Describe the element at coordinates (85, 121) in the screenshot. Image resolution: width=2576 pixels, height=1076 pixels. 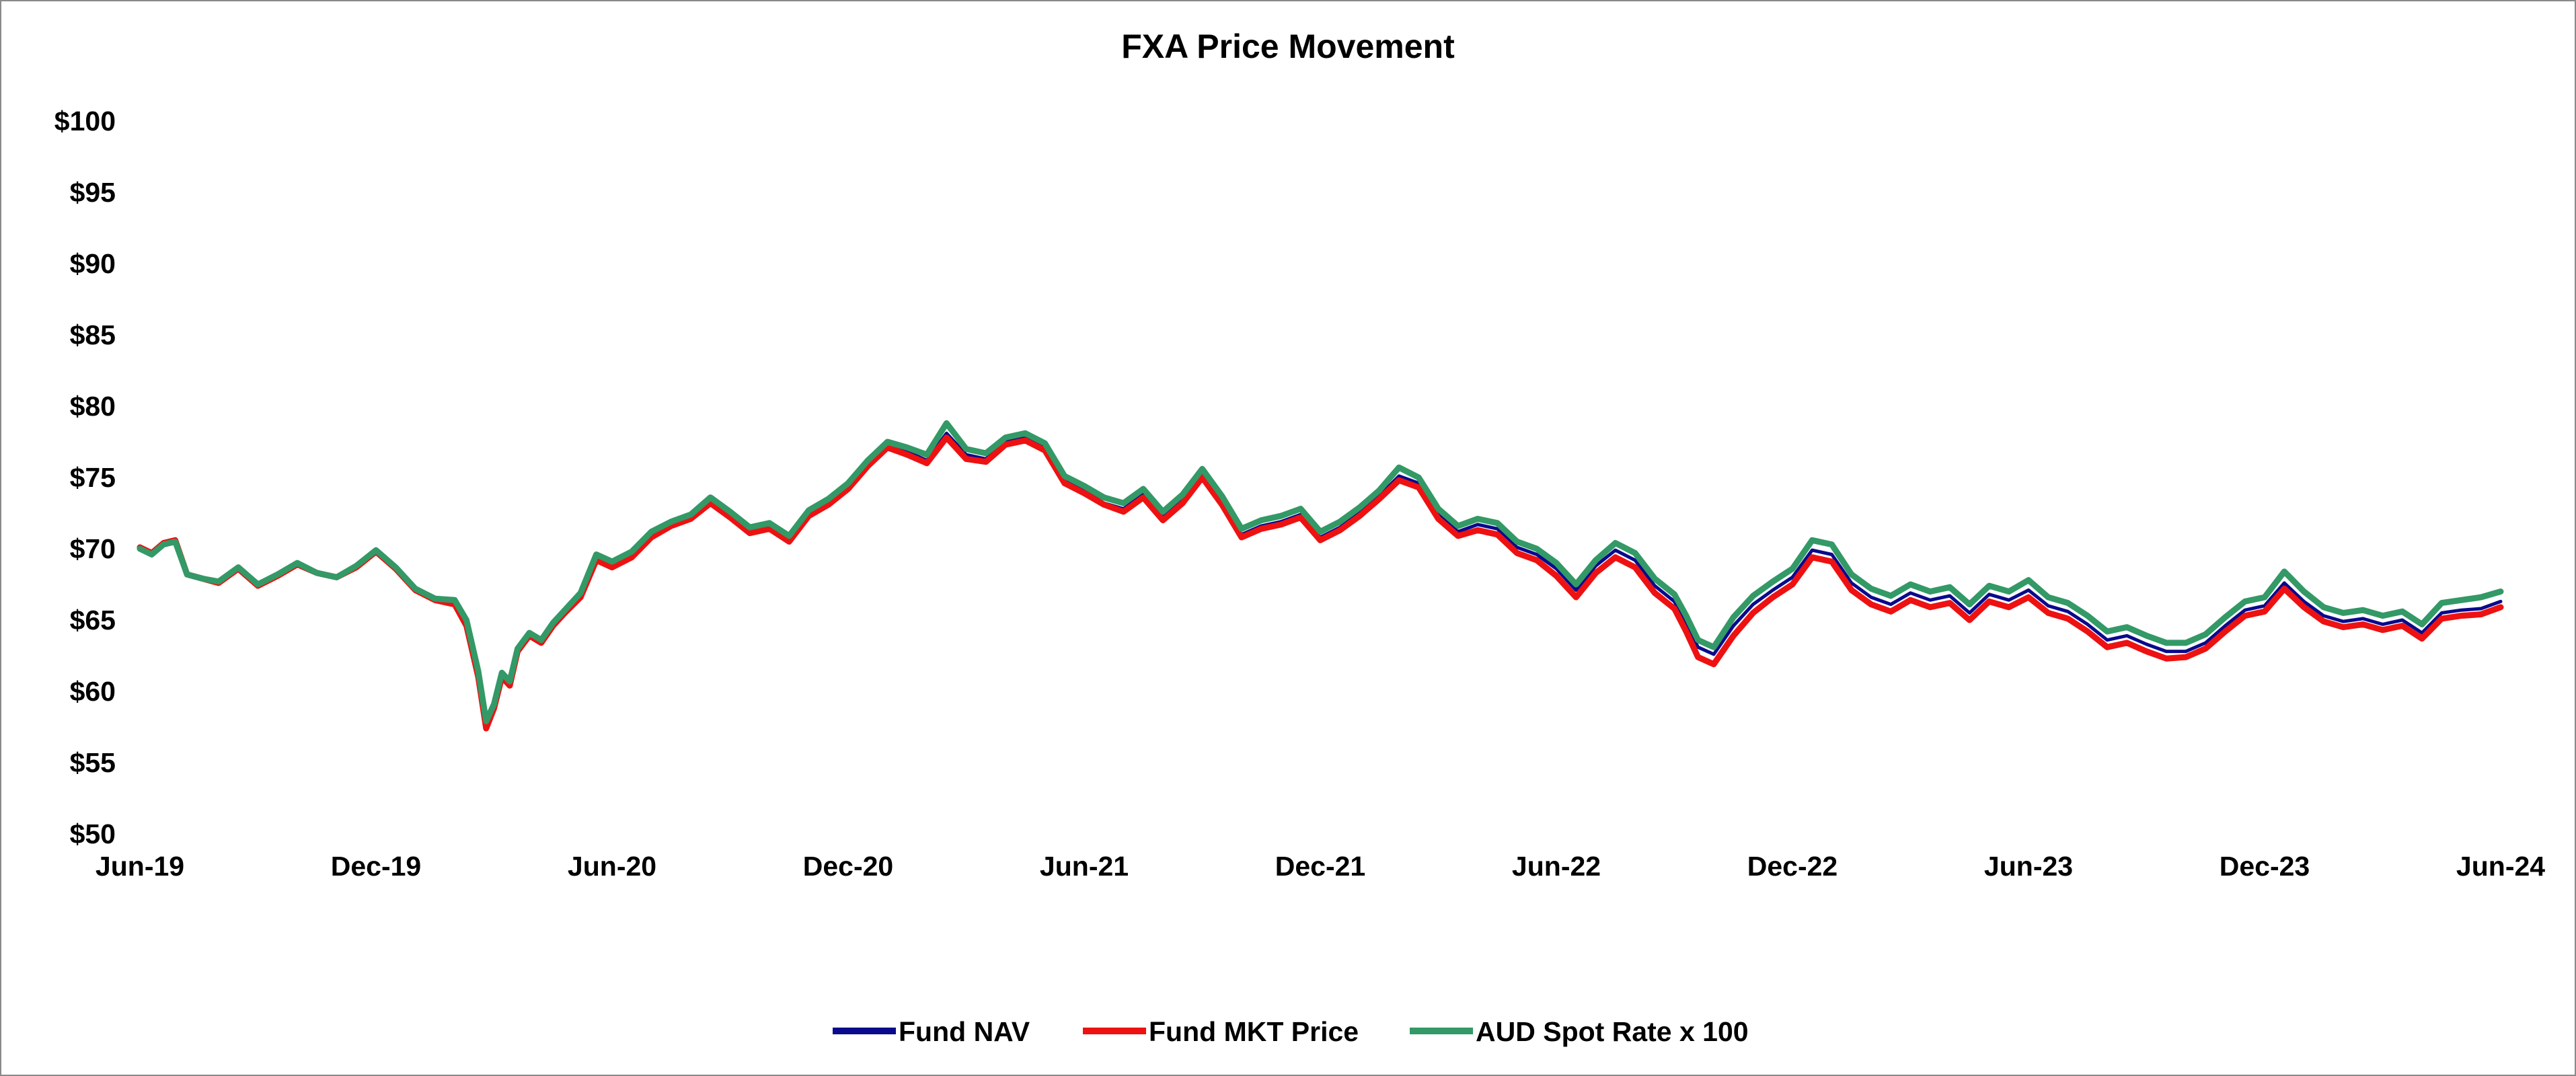
I see `y-tick-label: $100` at that location.